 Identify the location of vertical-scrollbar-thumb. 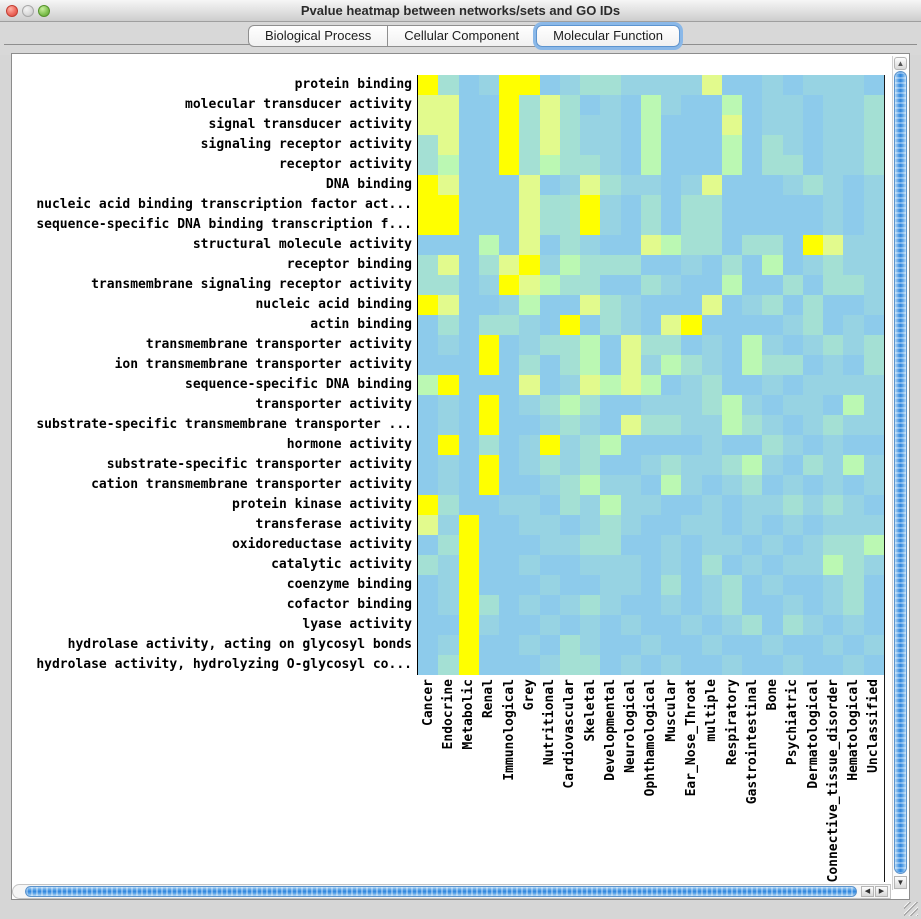
(900, 472).